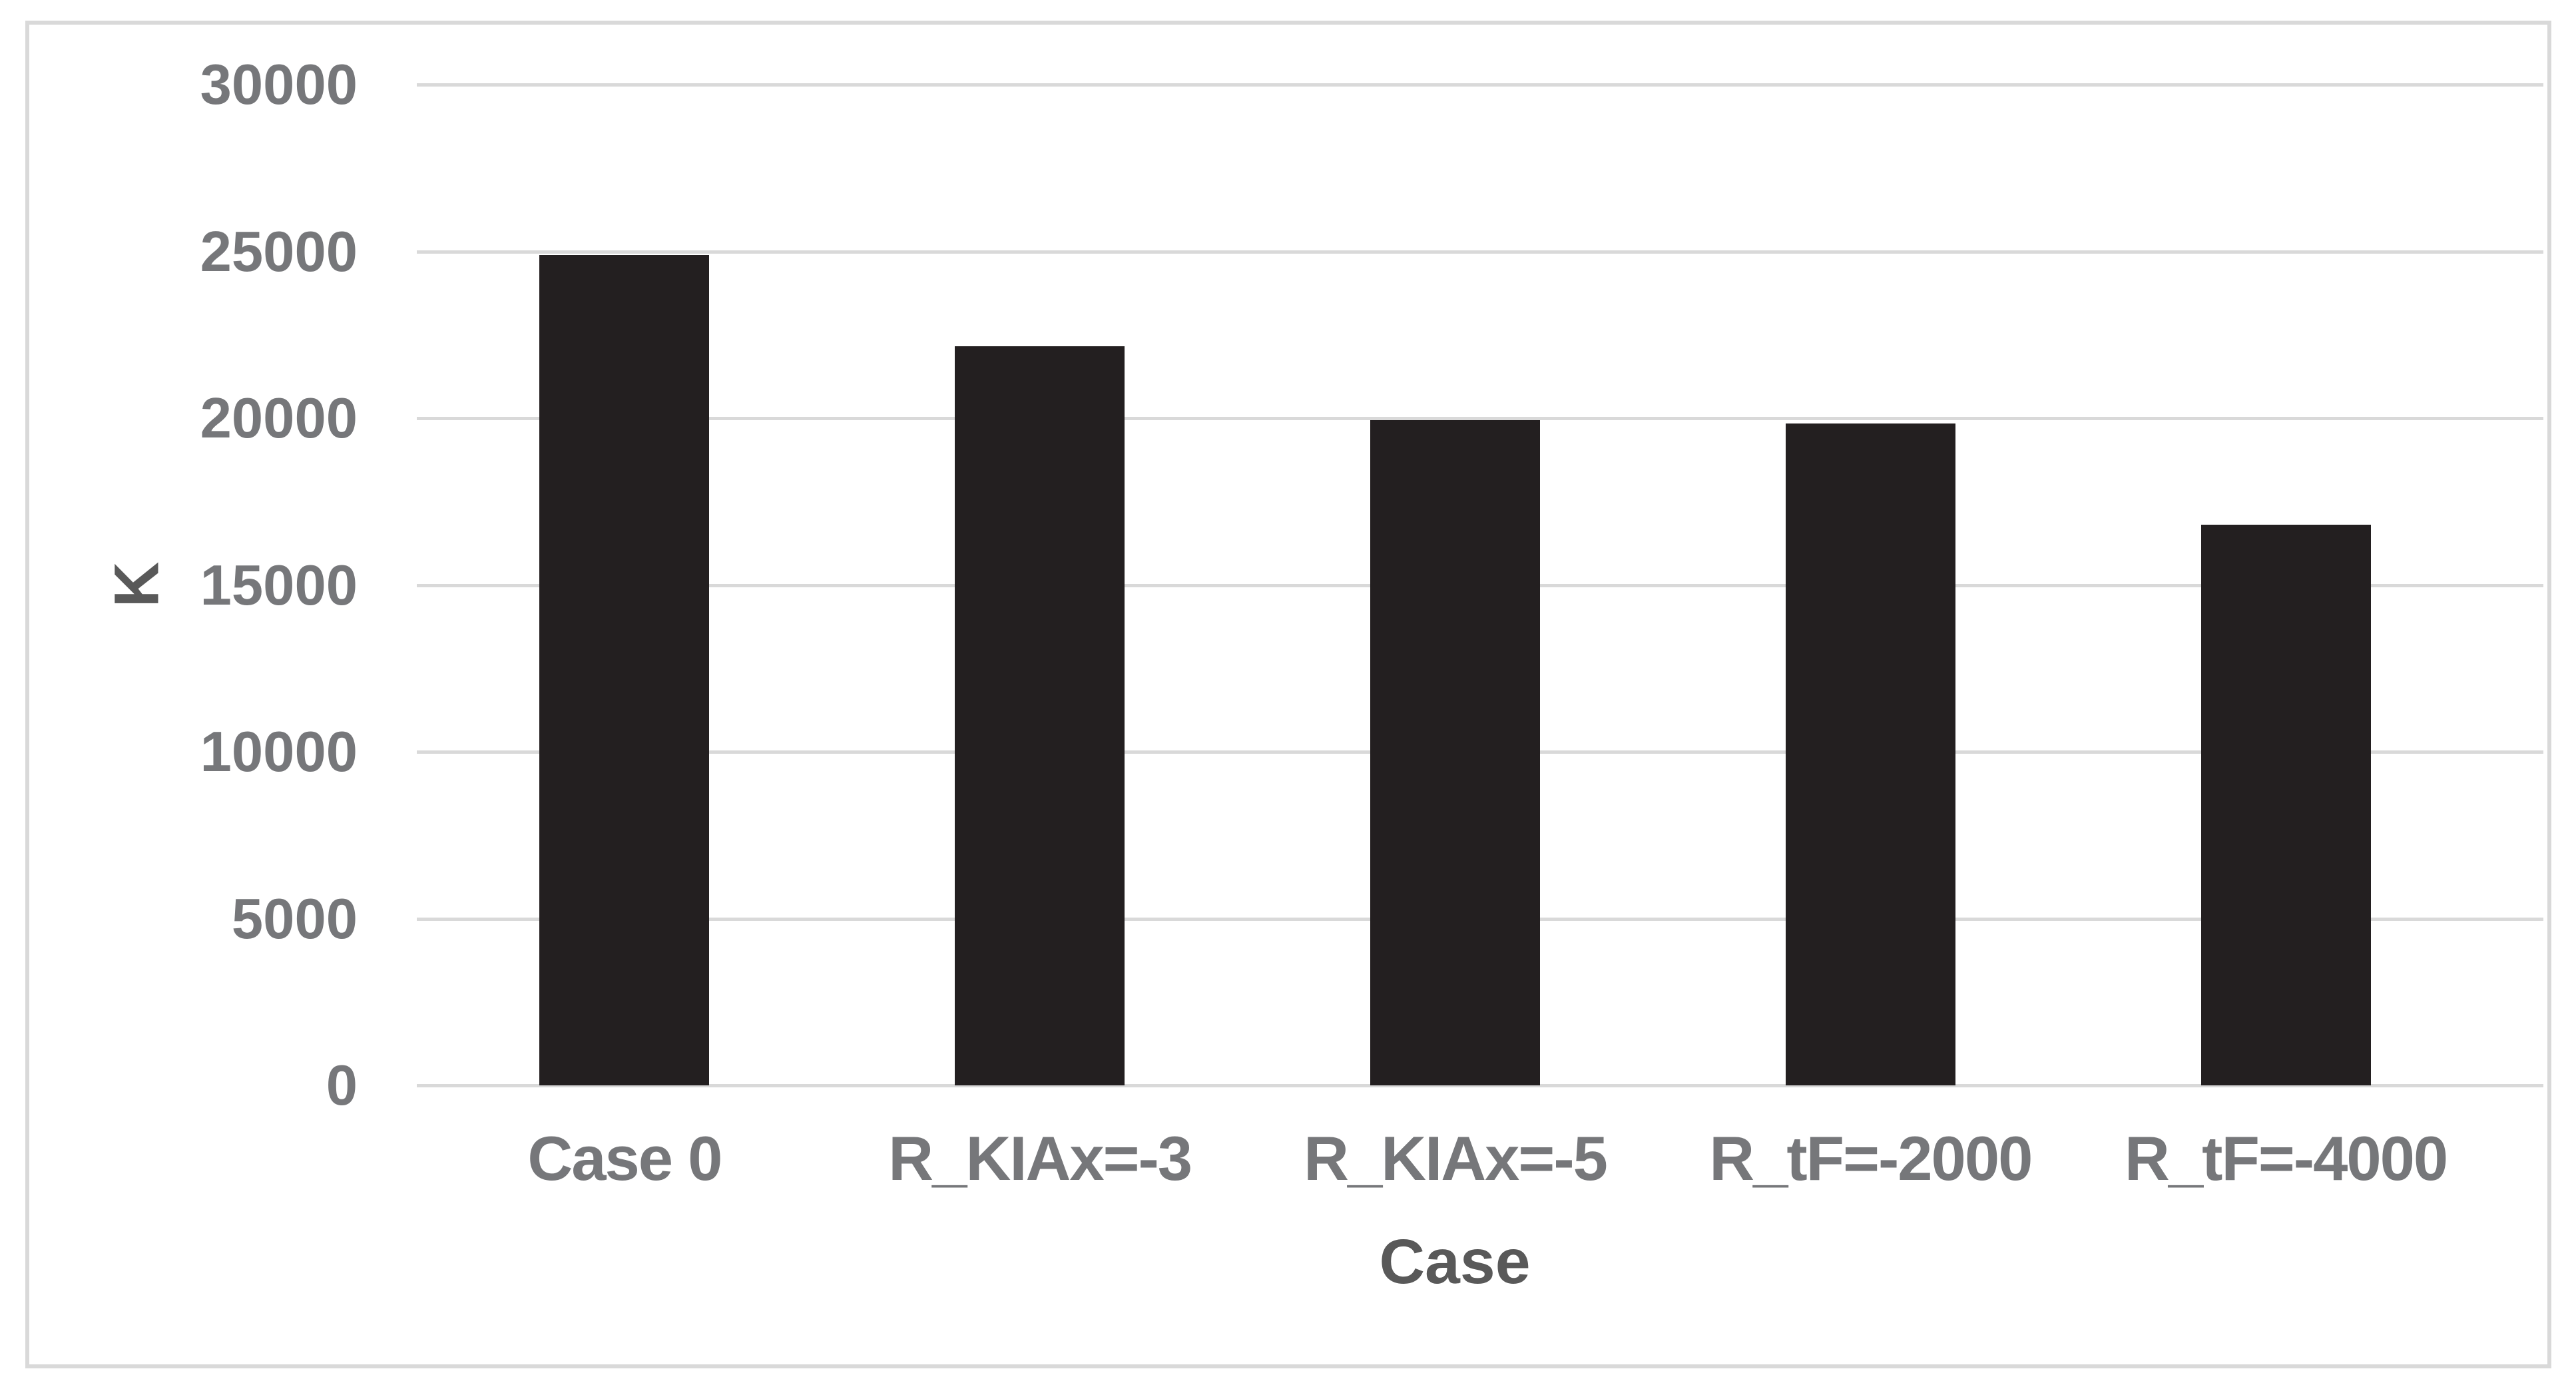  I want to click on y-axis-tick-label: 5000, so click(295, 919).